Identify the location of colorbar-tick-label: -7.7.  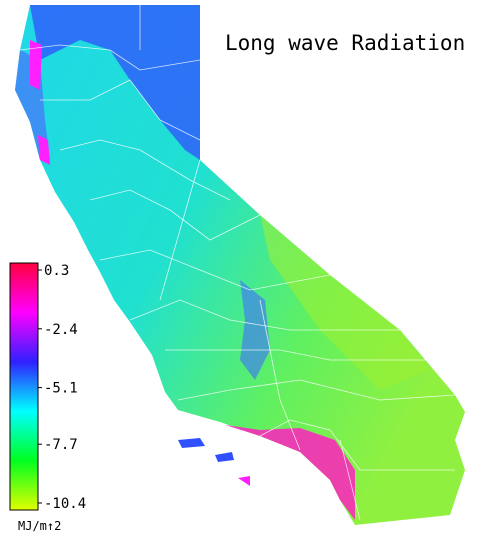
(61, 445).